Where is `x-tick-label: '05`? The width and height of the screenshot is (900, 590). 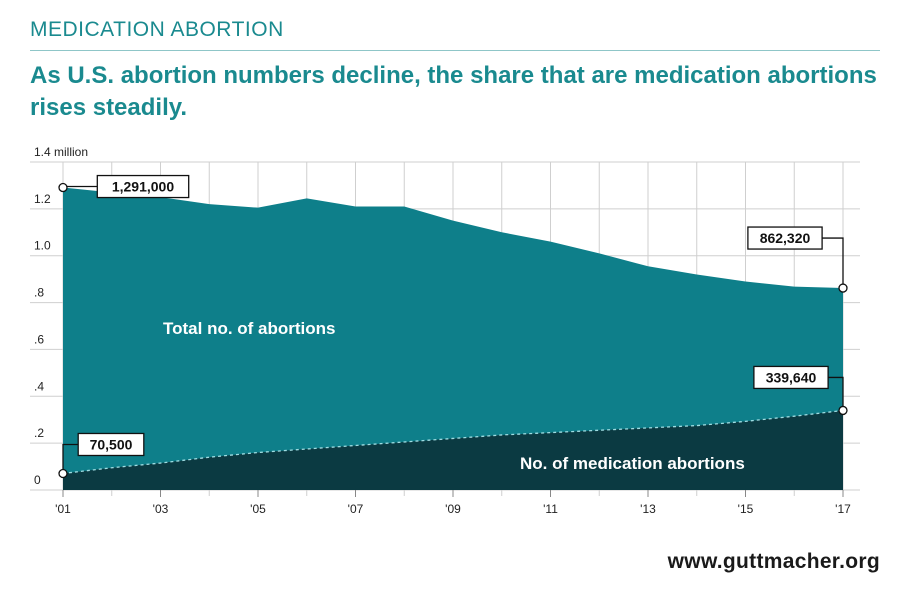 x-tick-label: '05 is located at coordinates (258, 509).